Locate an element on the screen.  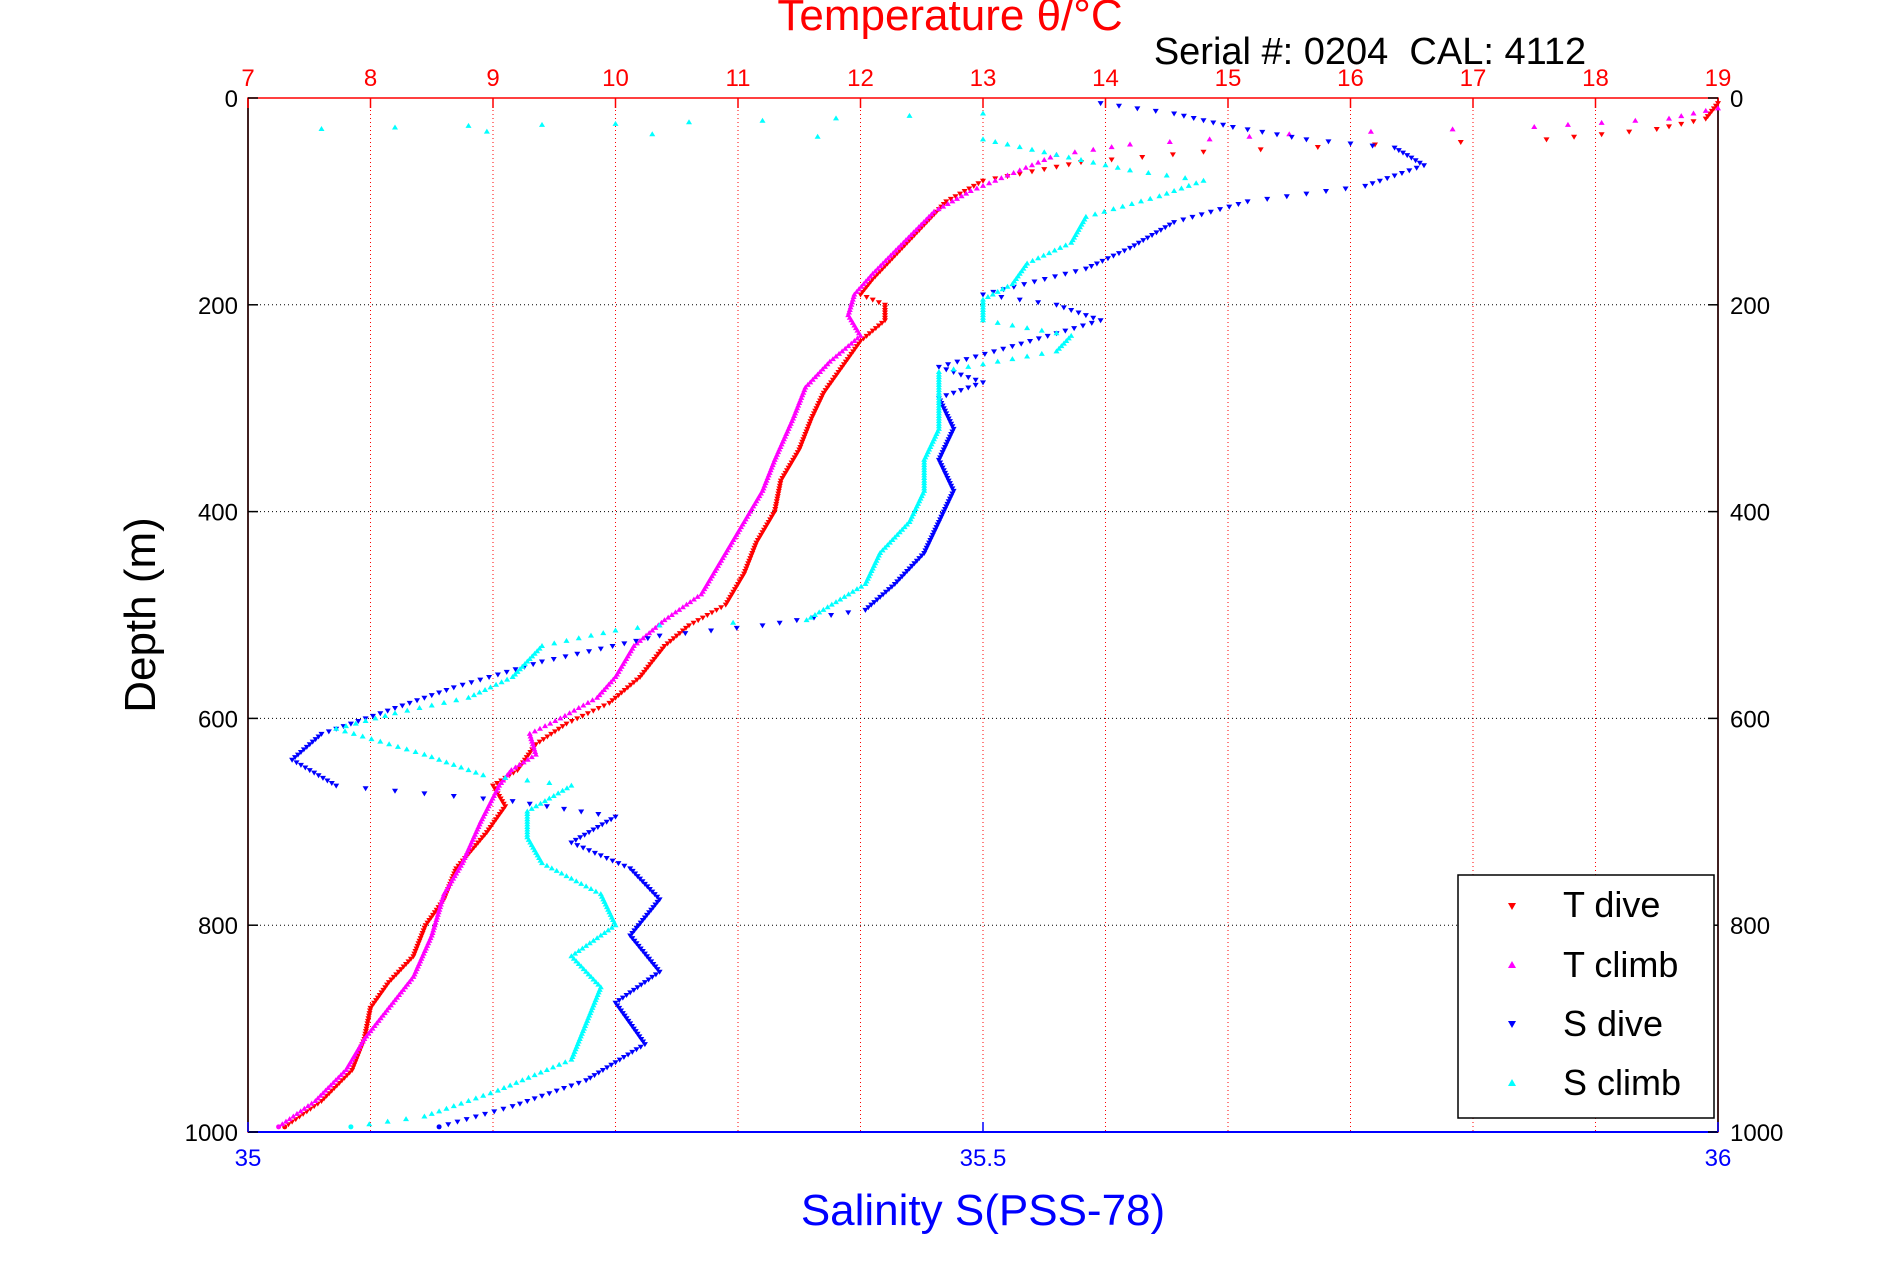
top-tick-label: 10 is located at coordinates (615, 78).